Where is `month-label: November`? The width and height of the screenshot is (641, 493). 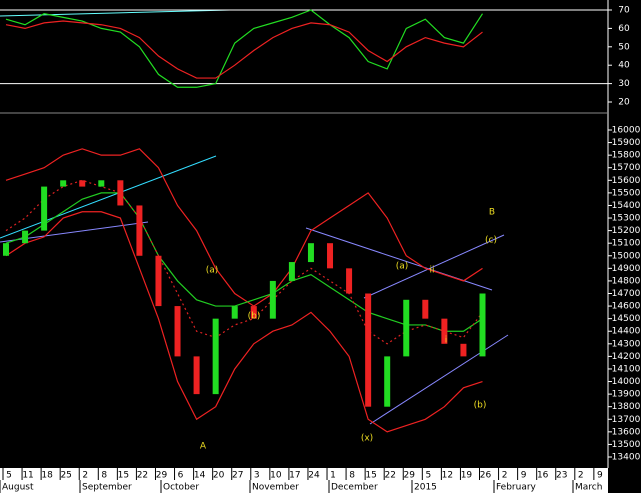
month-label: November is located at coordinates (275, 488).